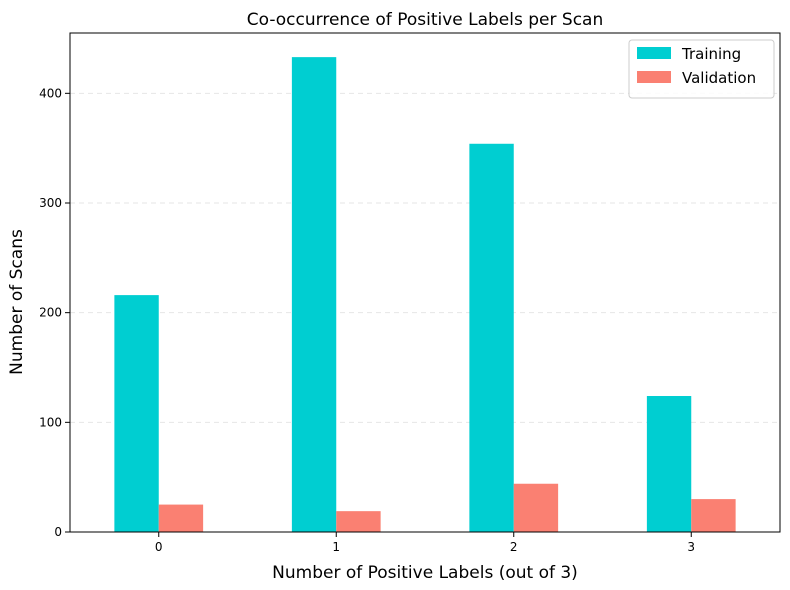 The height and width of the screenshot is (590, 790). Describe the element at coordinates (50, 203) in the screenshot. I see `y-tick-label: 300` at that location.